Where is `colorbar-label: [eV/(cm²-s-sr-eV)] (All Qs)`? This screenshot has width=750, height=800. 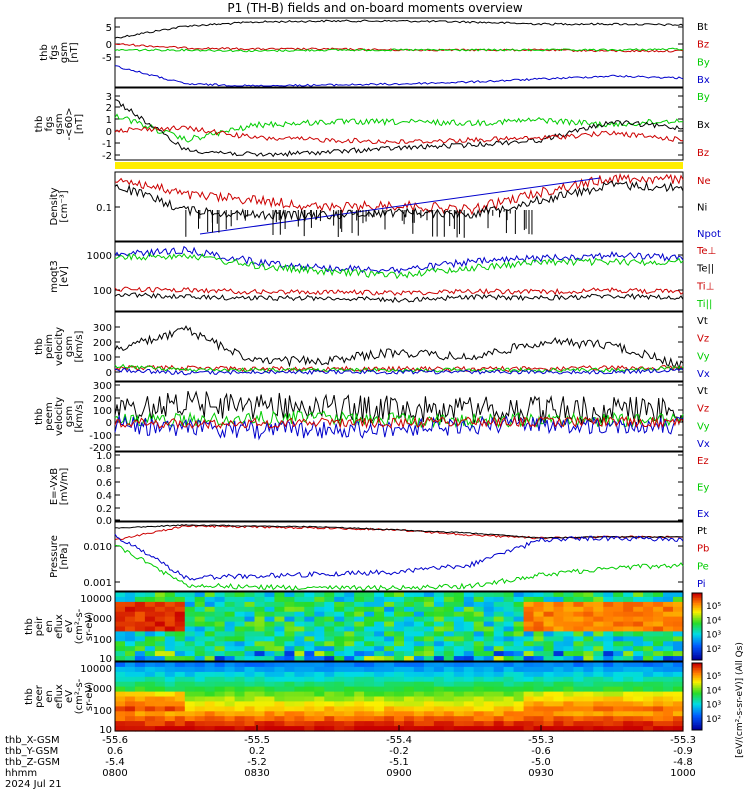
colorbar-label: [eV/(cm²-s-sr-eV)] (All Qs) is located at coordinates (740, 700).